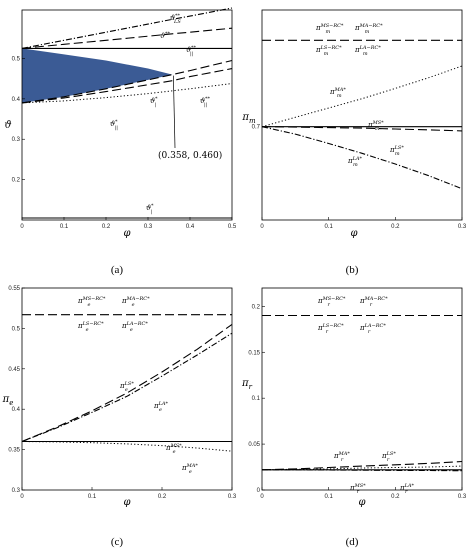 The height and width of the screenshot is (550, 470). I want to click on y-tick-label: 0, so click(259, 491).